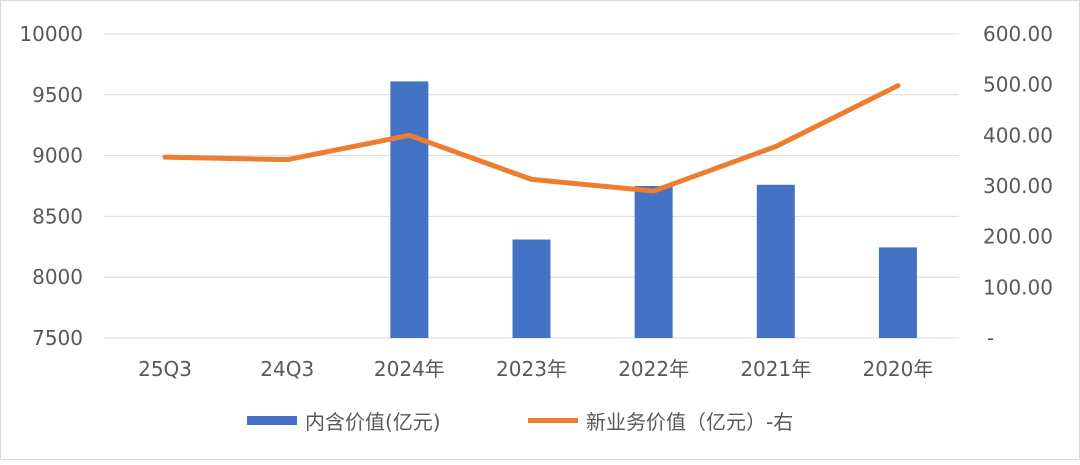 This screenshot has height=465, width=1080. I want to click on left-tick-label: 10000, so click(51, 34).